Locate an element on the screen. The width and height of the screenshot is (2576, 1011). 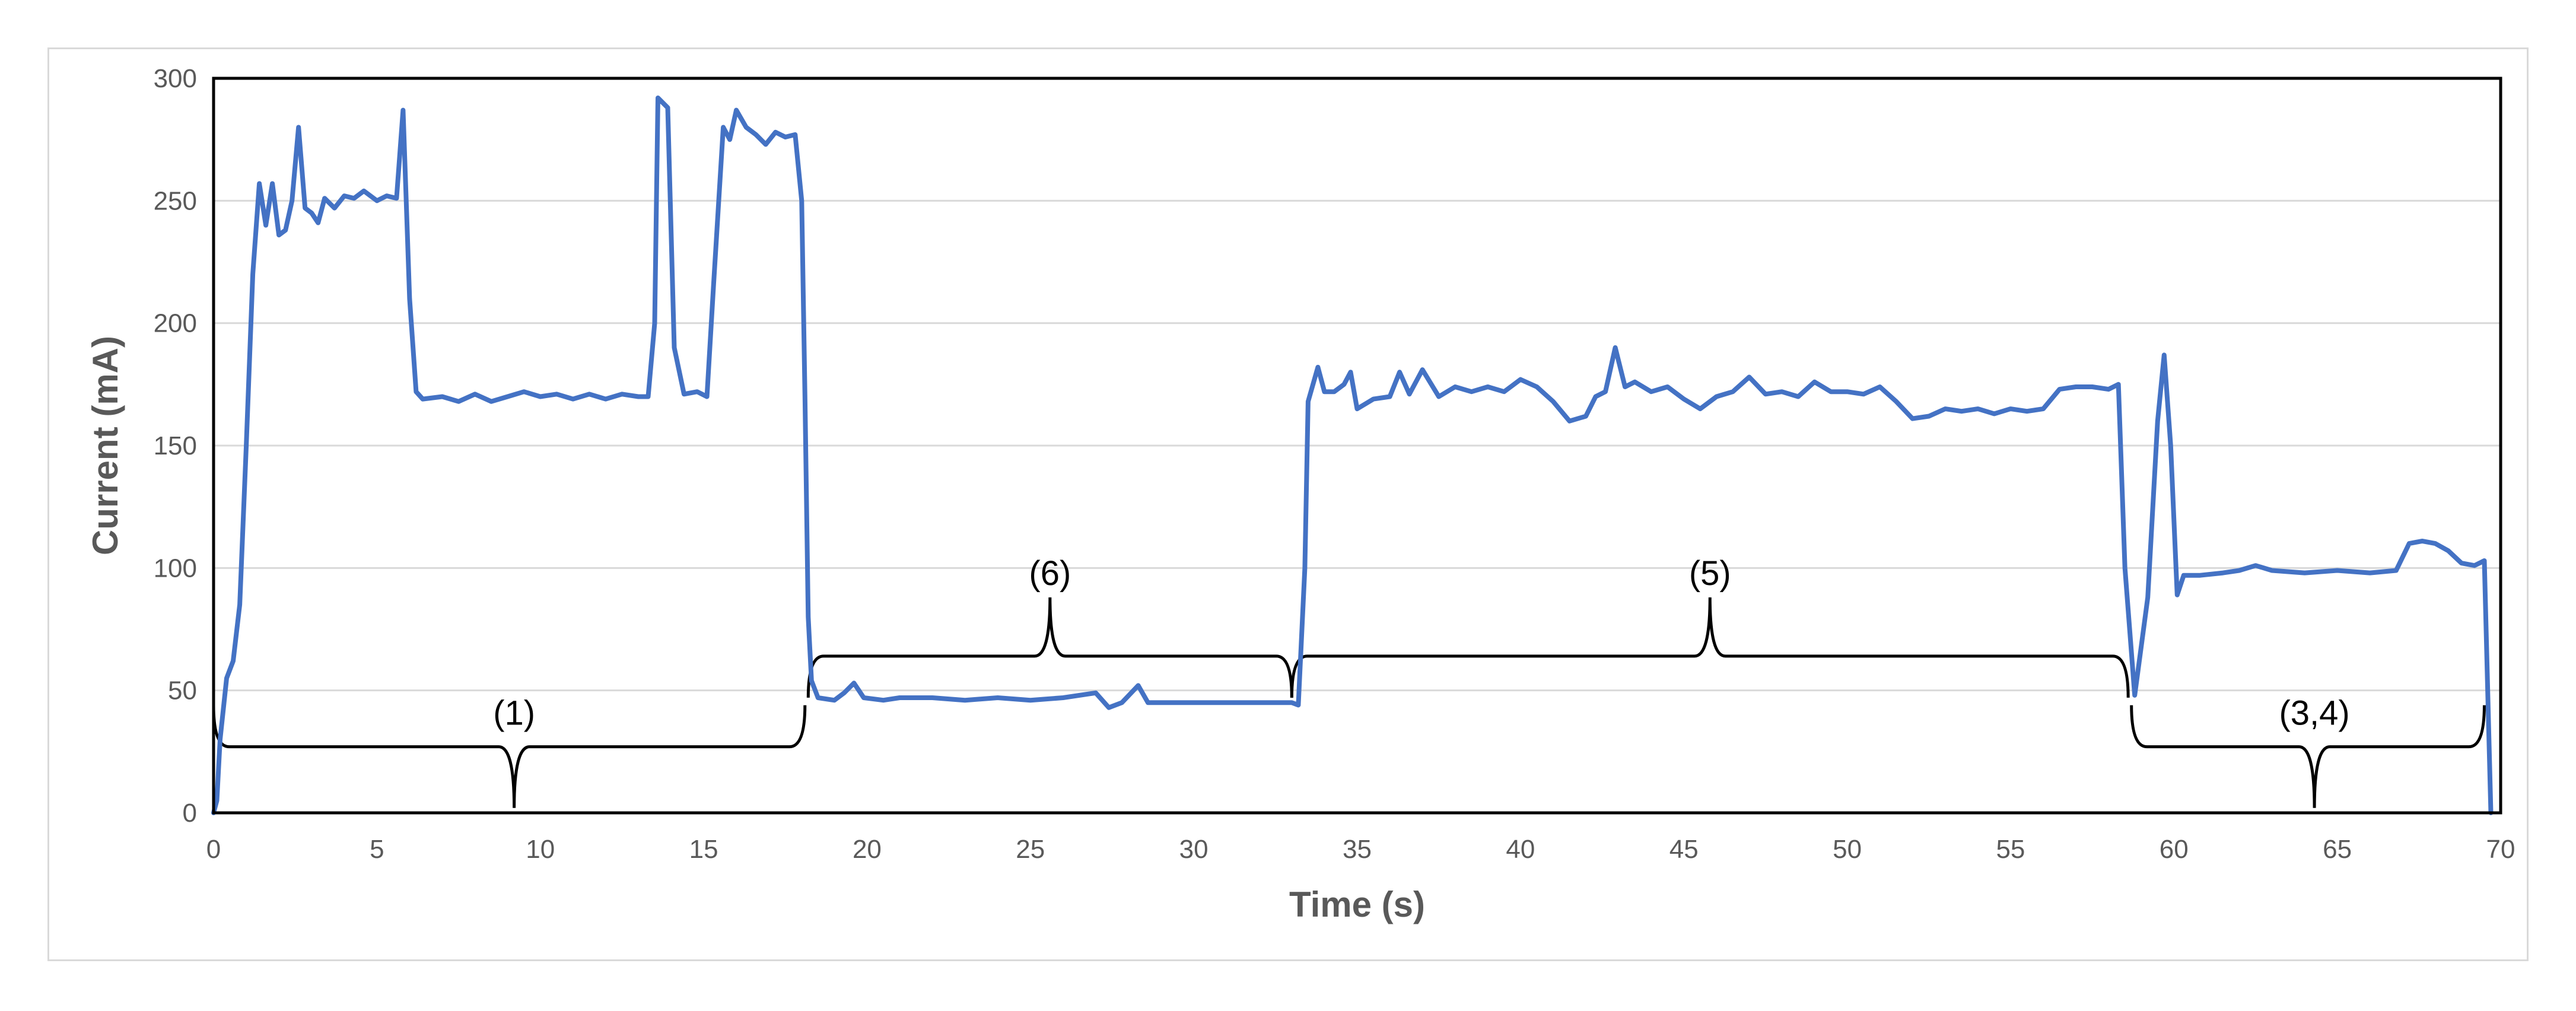
x-tick-label: 60 is located at coordinates (2174, 850).